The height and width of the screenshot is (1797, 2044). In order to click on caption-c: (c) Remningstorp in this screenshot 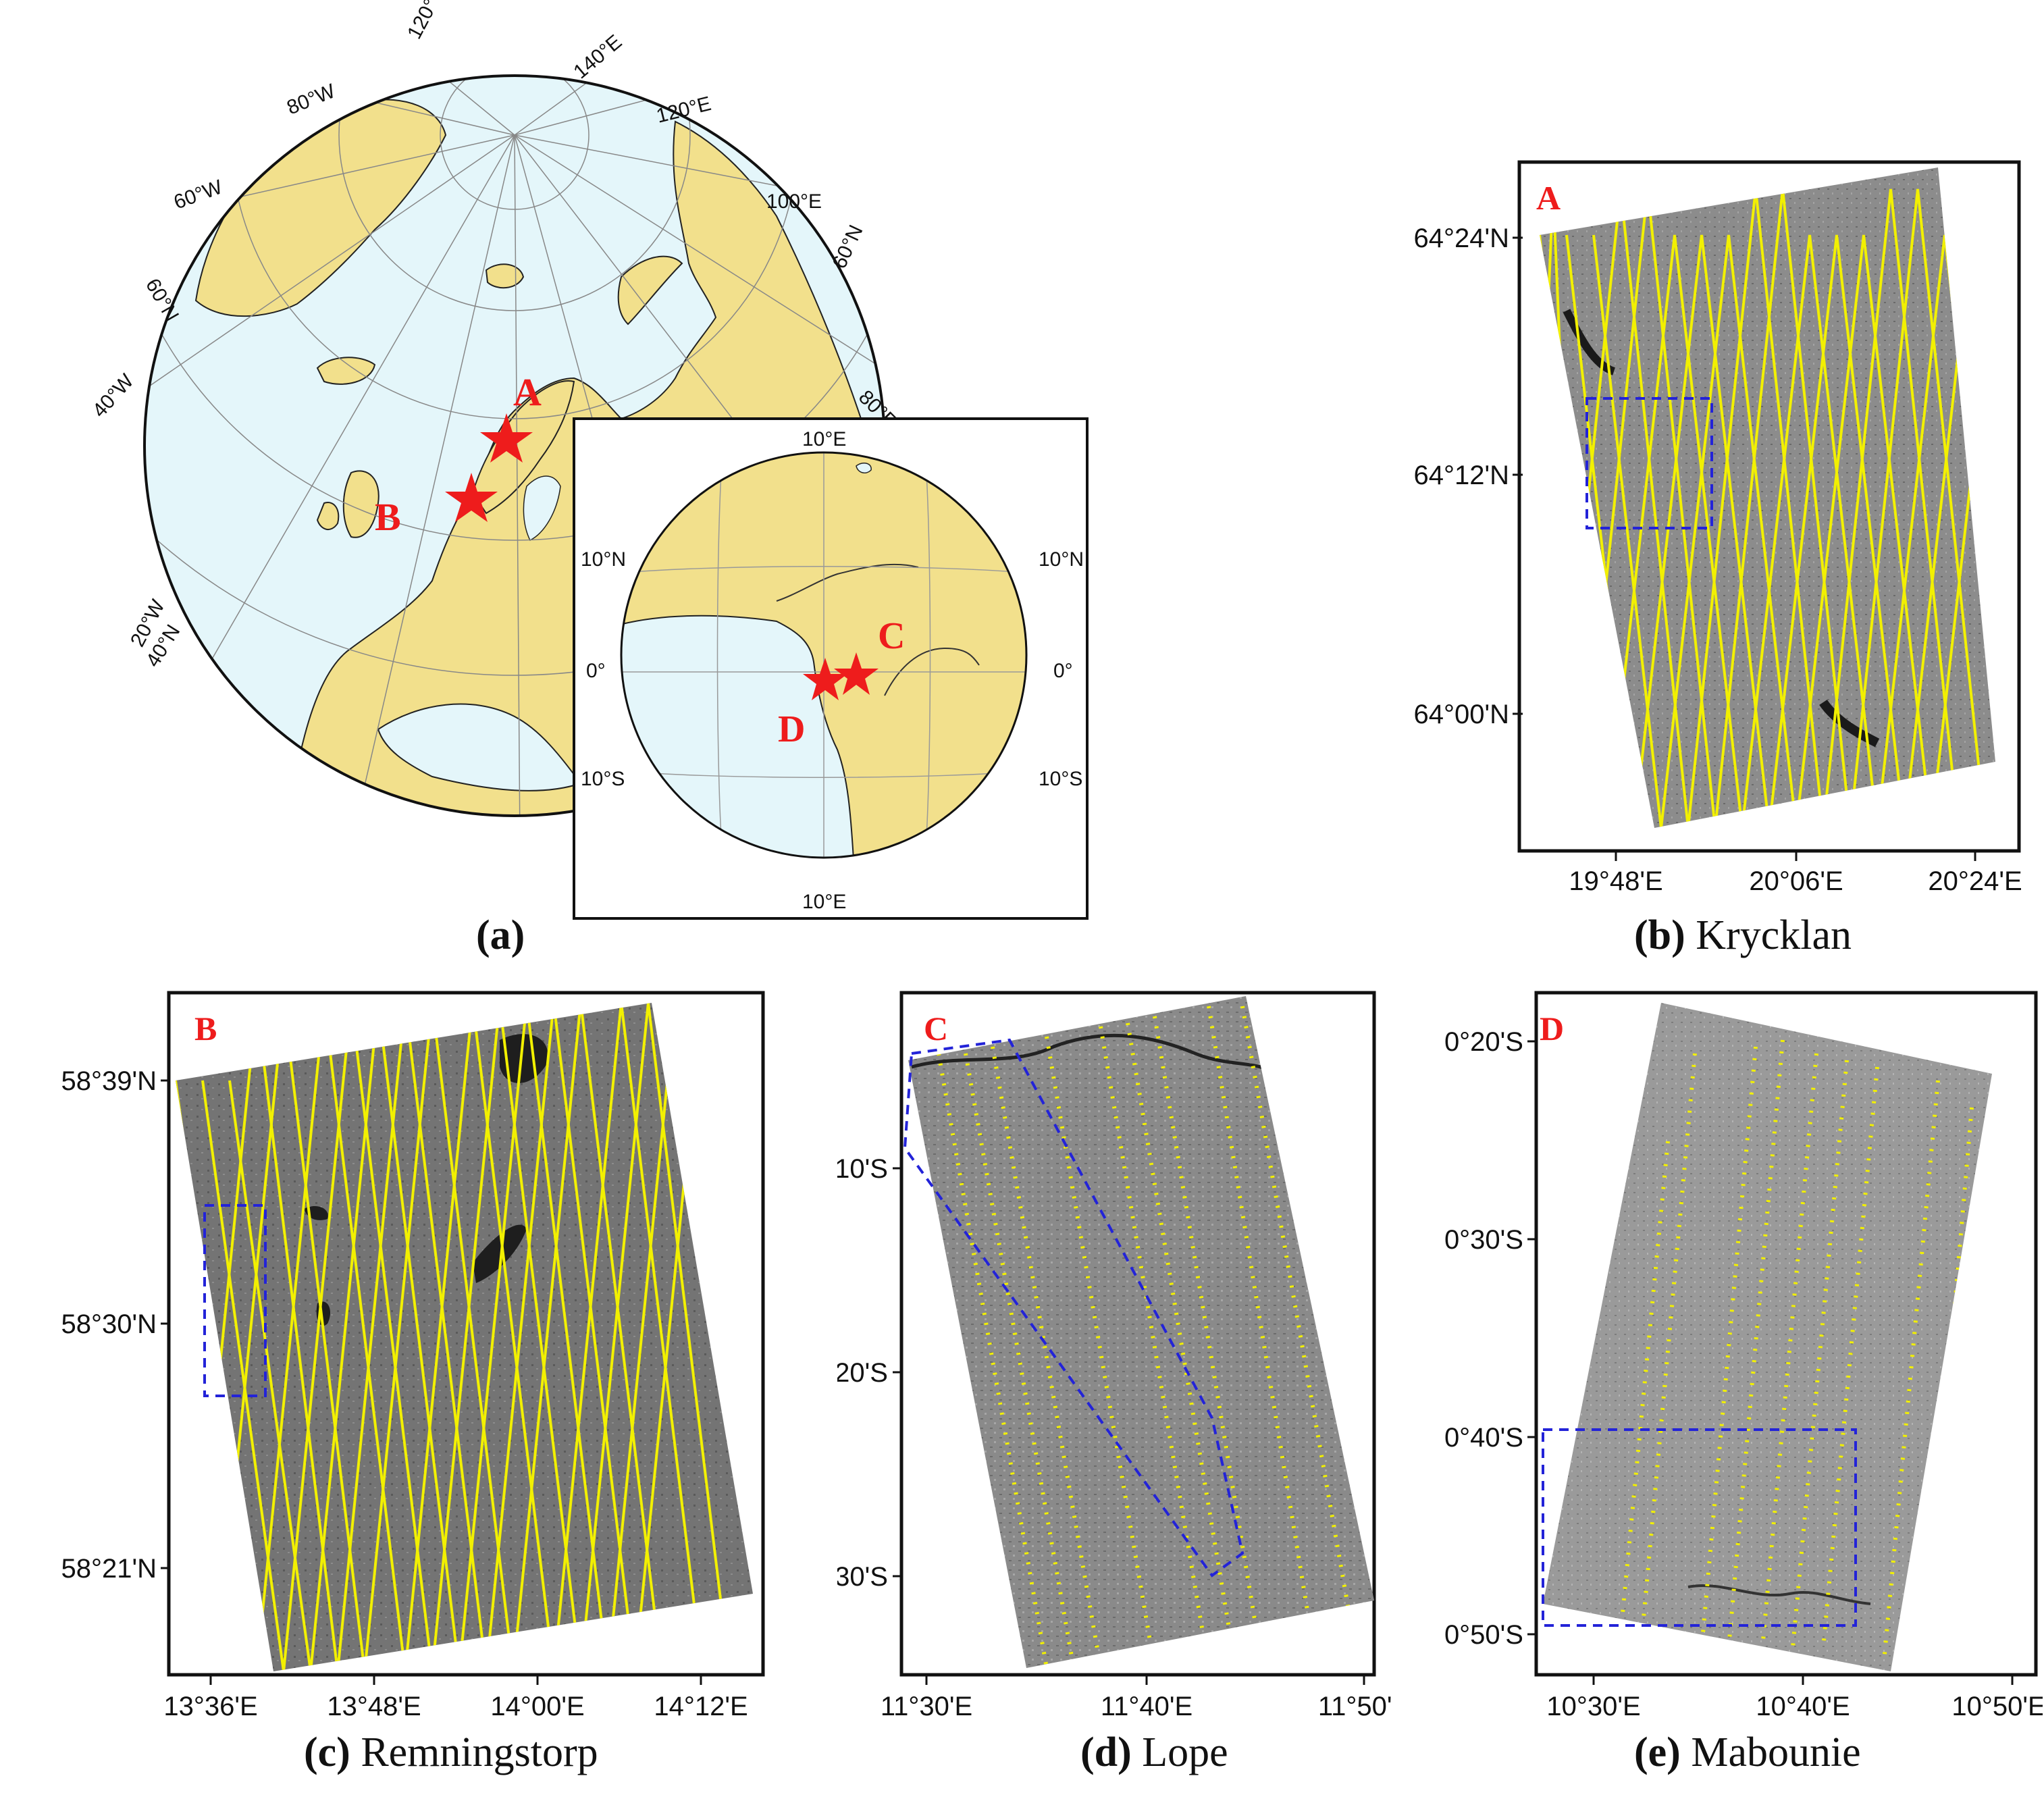, I will do `click(451, 1752)`.